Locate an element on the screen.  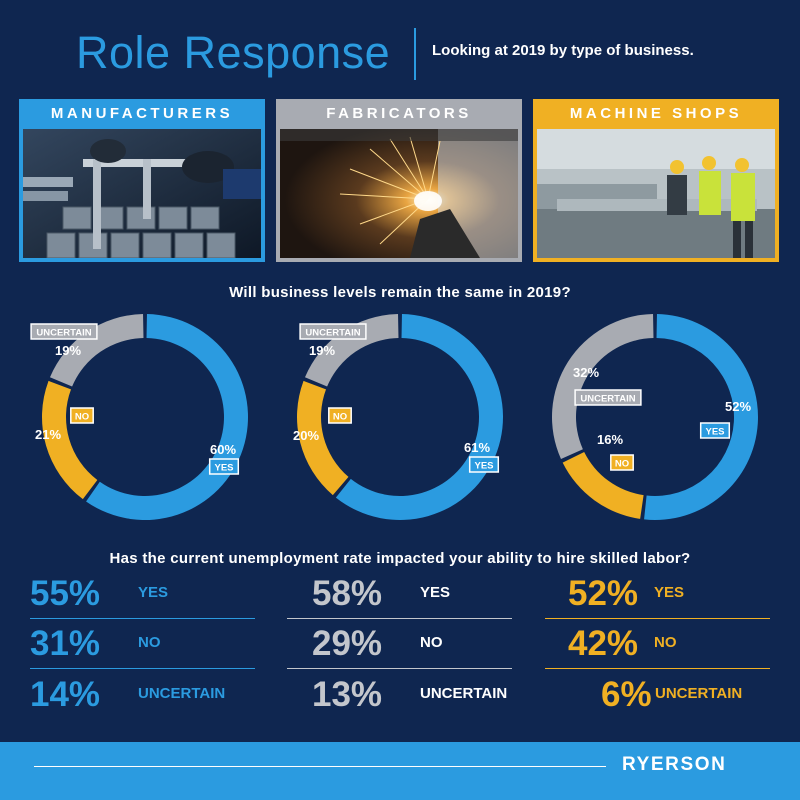
slice-value-label: 16% is located at coordinates (610, 439).